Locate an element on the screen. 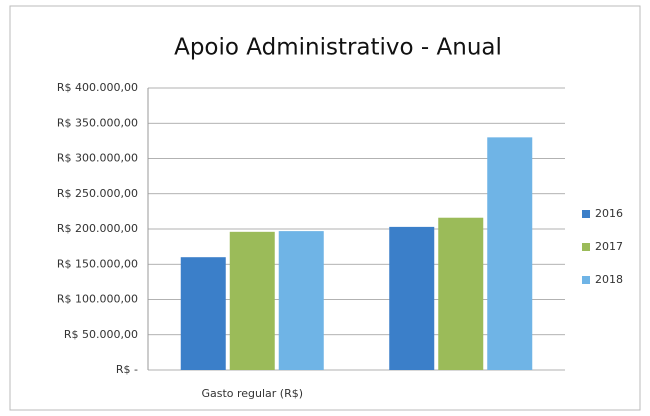  y-tick-label: R$ 350.000,00 is located at coordinates (97, 122).